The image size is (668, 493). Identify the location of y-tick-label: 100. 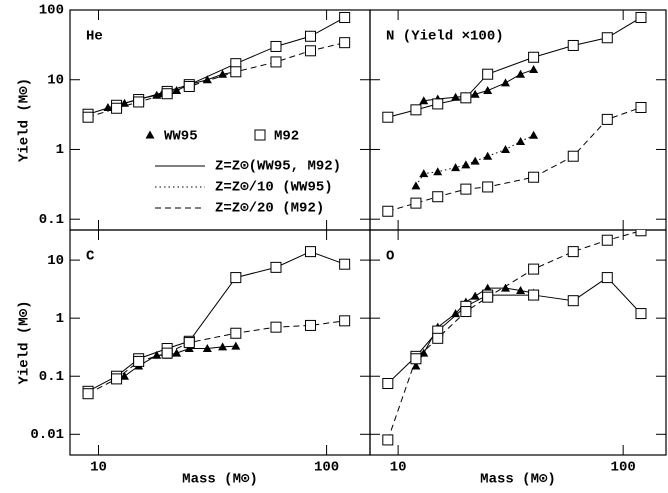
(51, 11).